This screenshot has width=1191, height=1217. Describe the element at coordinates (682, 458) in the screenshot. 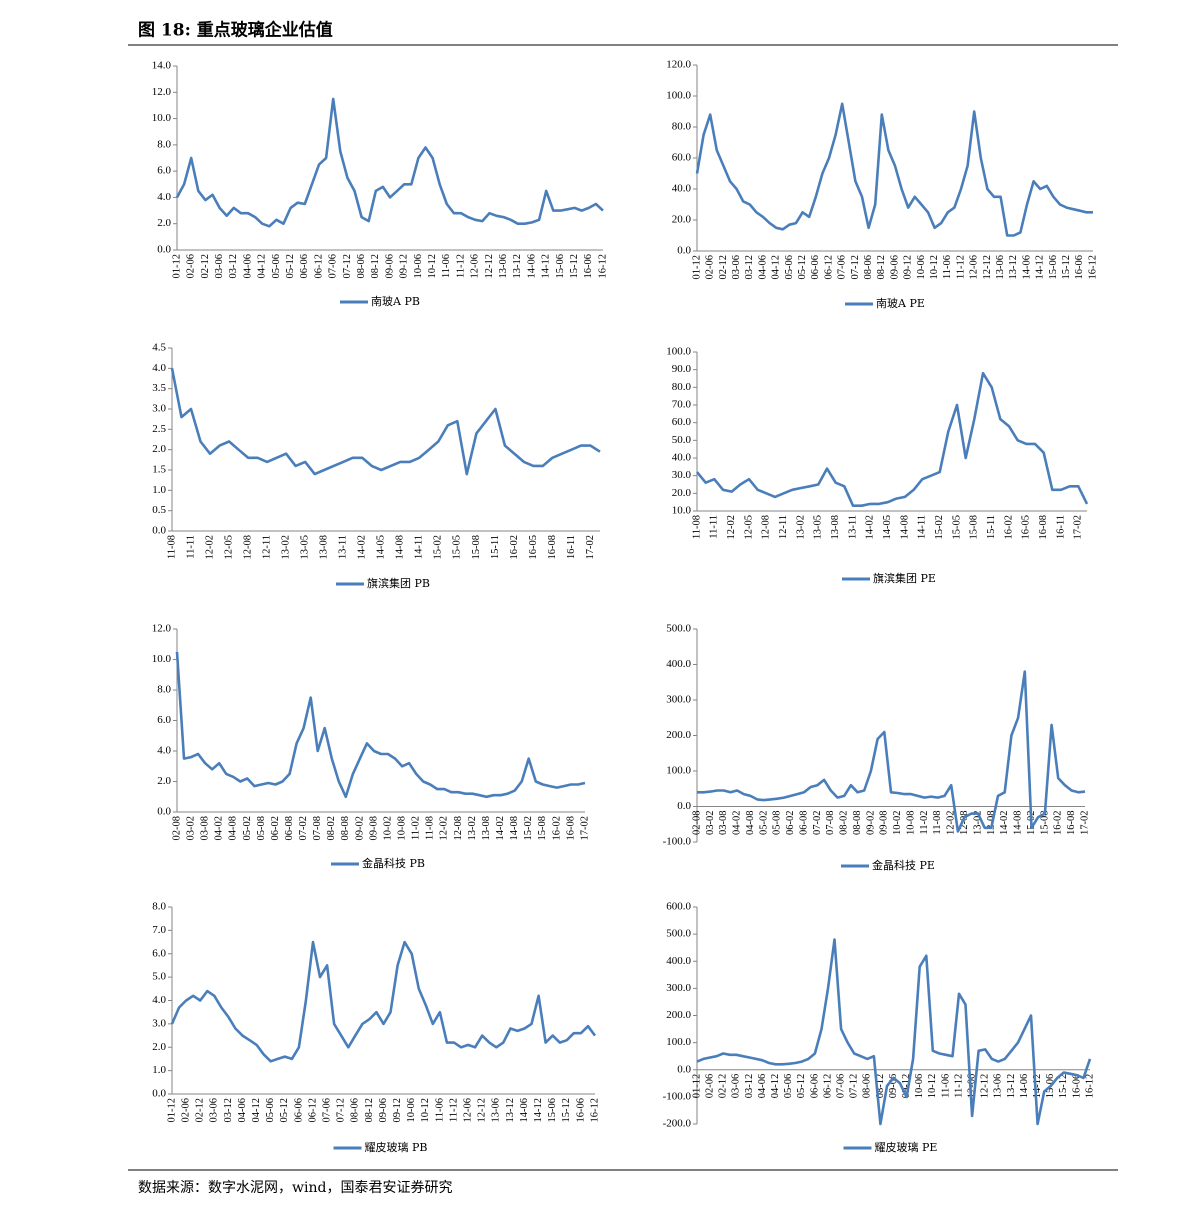

I see `y-tick-label: 40.0` at that location.